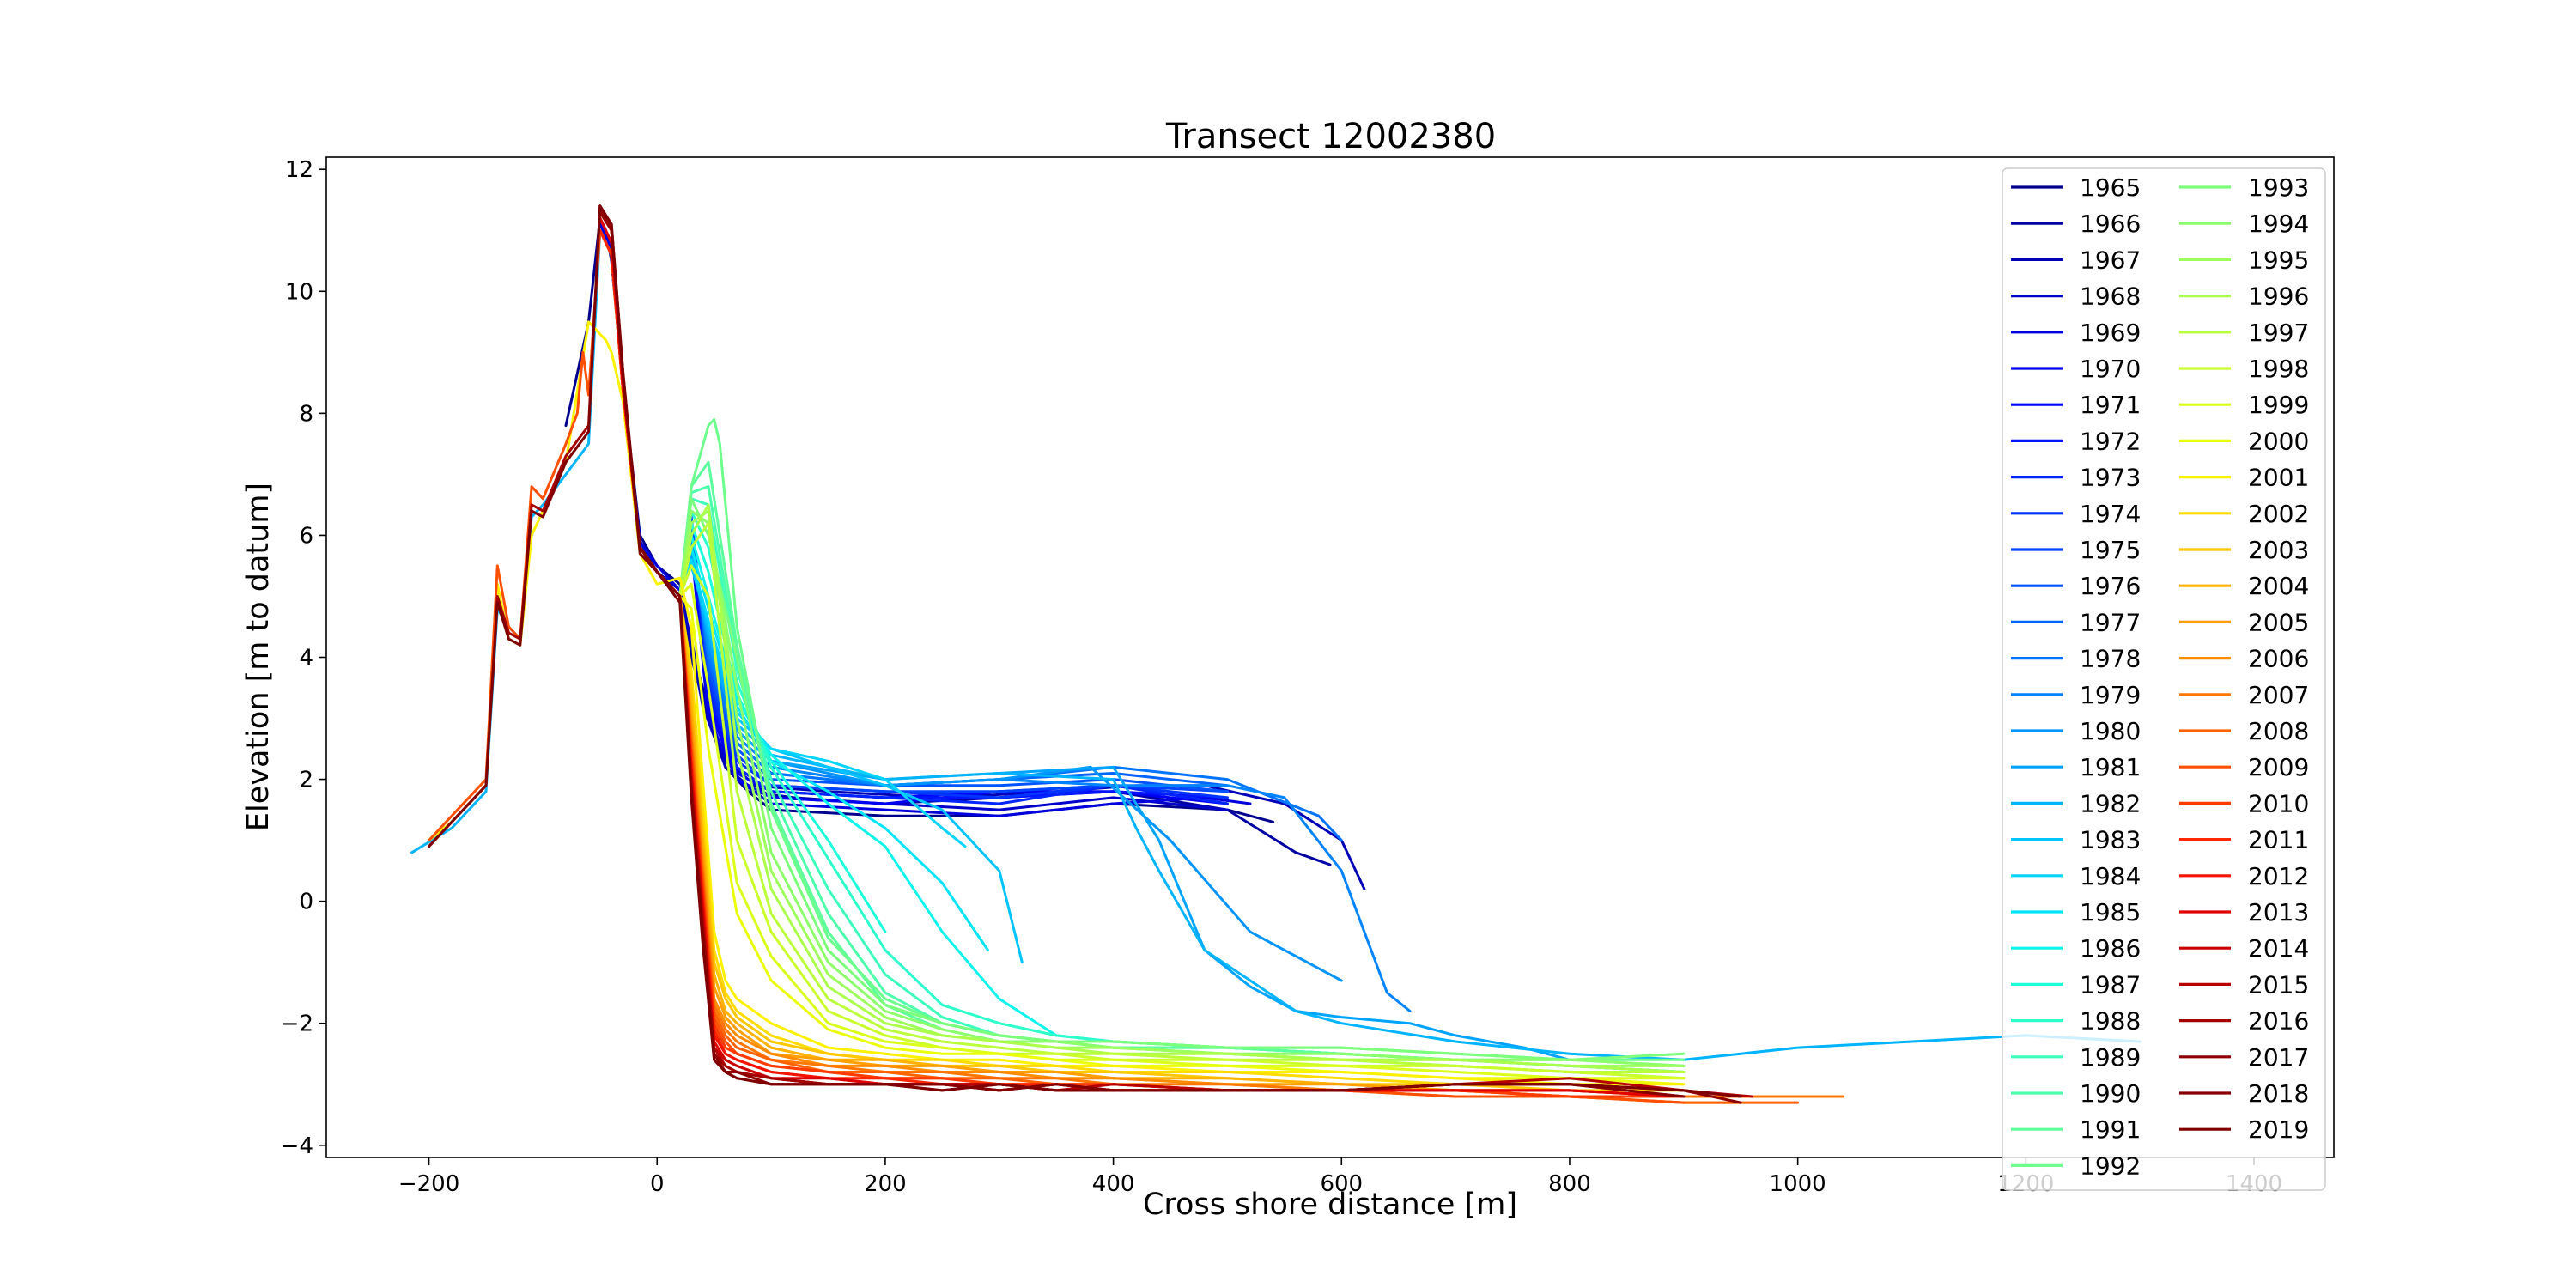  I want to click on legend-label-1997: 1997, so click(2279, 333).